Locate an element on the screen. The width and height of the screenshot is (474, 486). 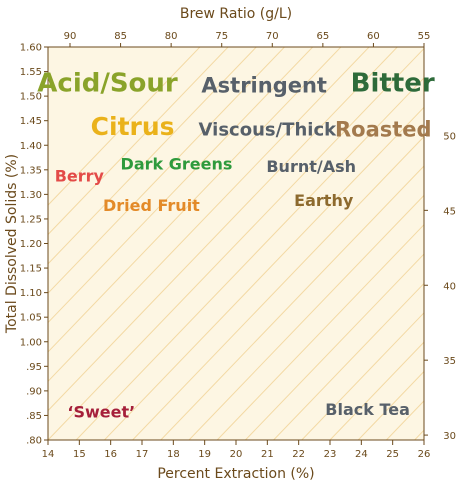
flavor-label: Dark Greens is located at coordinates (177, 163).